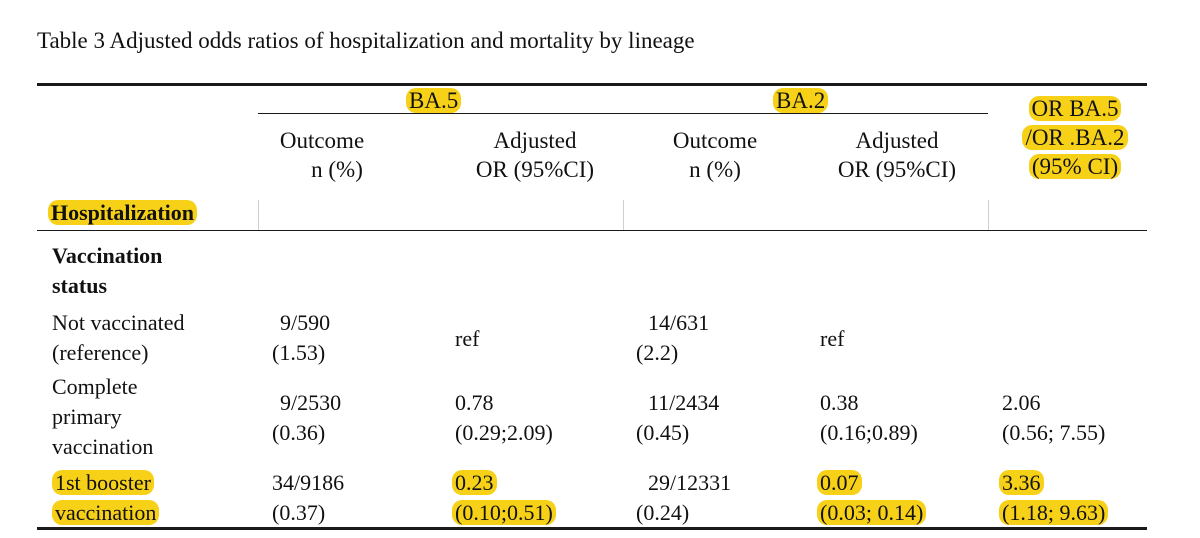 Image resolution: width=1200 pixels, height=538 pixels. What do you see at coordinates (673, 337) in the screenshot?
I see `cell-ba2-outcome: 14/631 (2.2)` at bounding box center [673, 337].